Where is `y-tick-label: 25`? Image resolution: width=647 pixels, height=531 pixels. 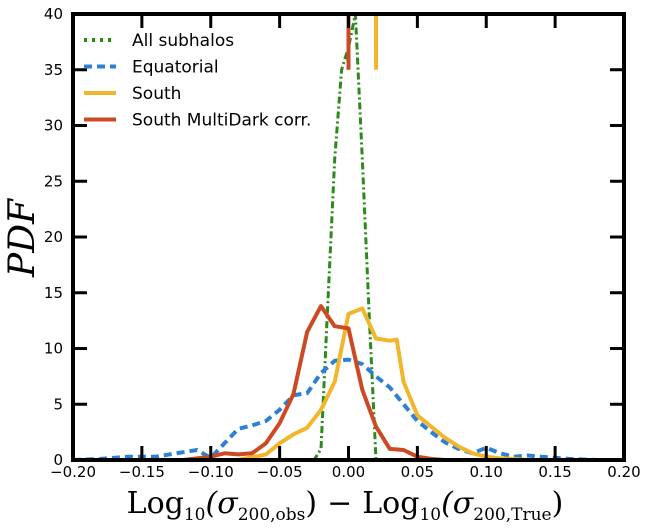
y-tick-label: 25 is located at coordinates (53, 181).